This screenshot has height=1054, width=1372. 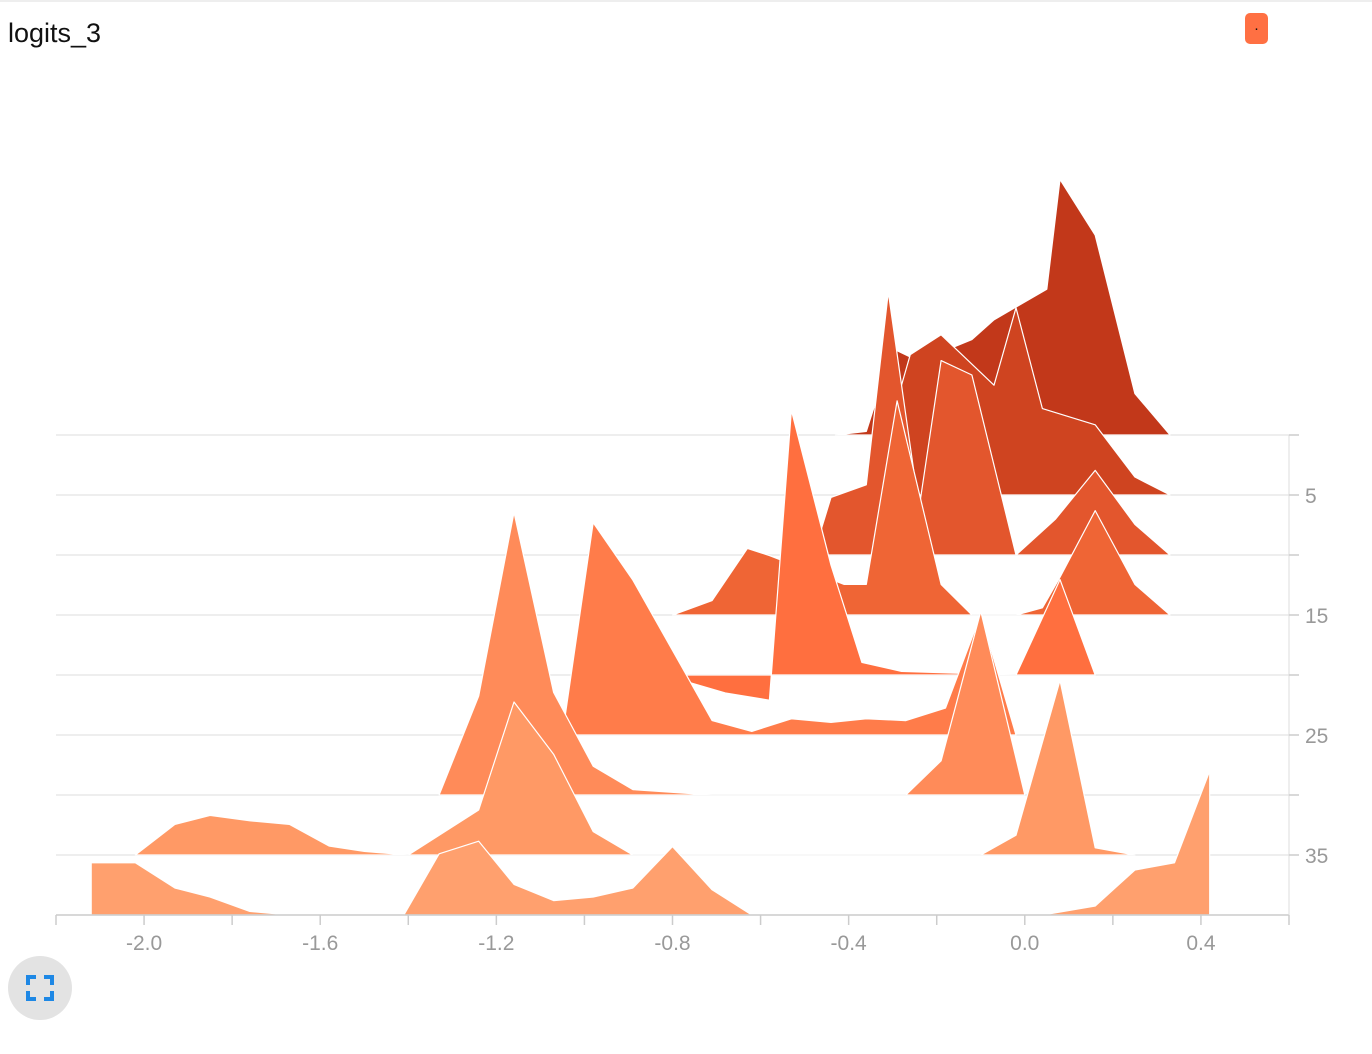 What do you see at coordinates (1256, 28) in the screenshot?
I see `legend-swatch: ·` at bounding box center [1256, 28].